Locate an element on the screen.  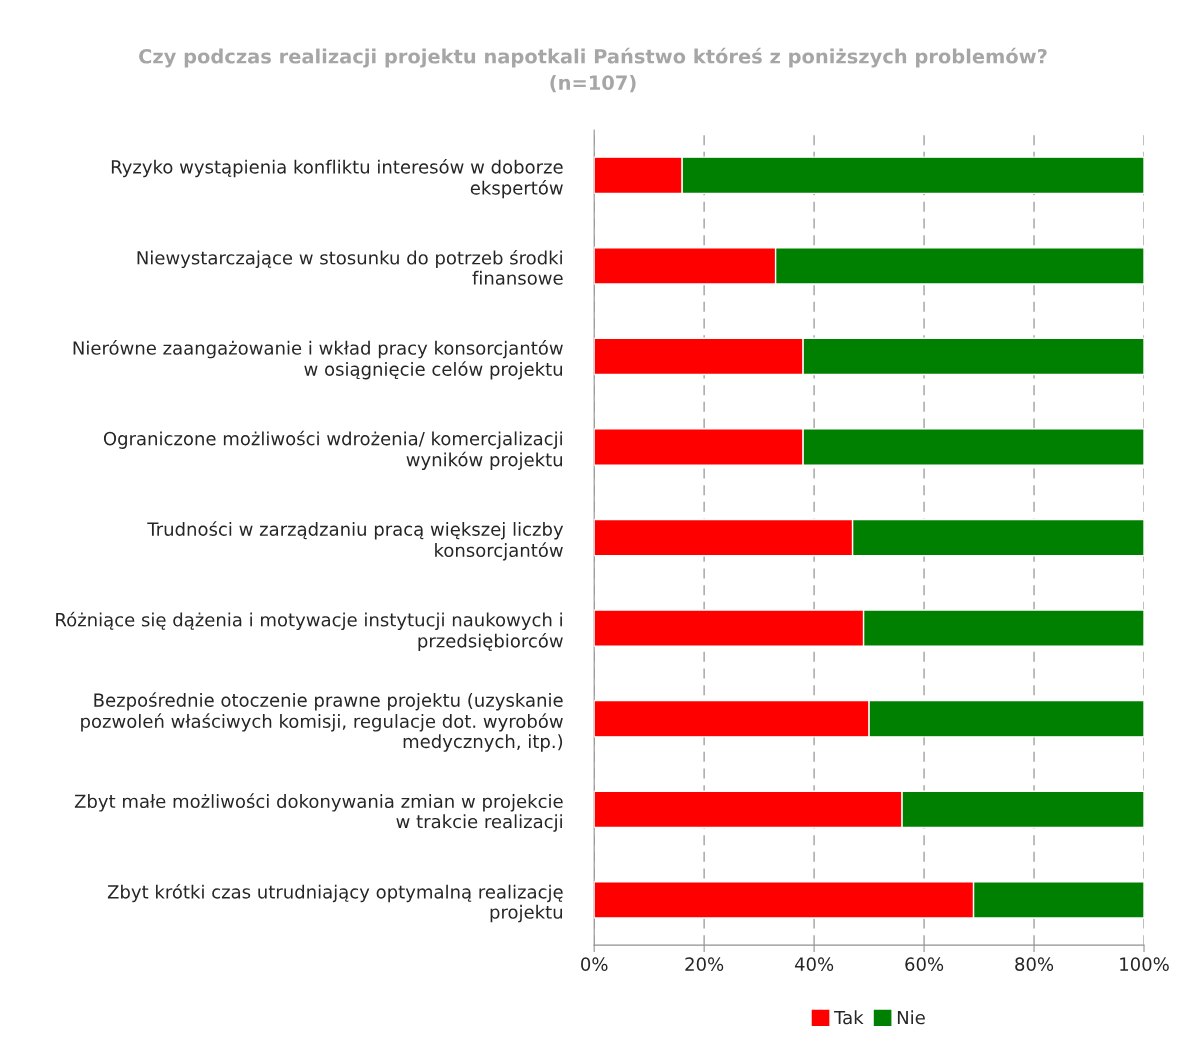
x-tick-label: 80% is located at coordinates (1034, 964).